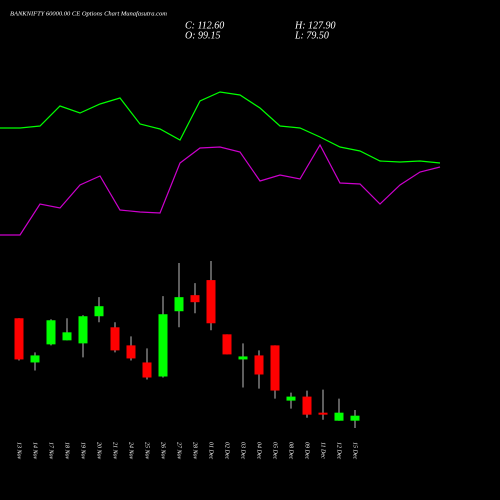  What do you see at coordinates (203, 35) in the screenshot?
I see `open-label: O: 99.15` at bounding box center [203, 35].